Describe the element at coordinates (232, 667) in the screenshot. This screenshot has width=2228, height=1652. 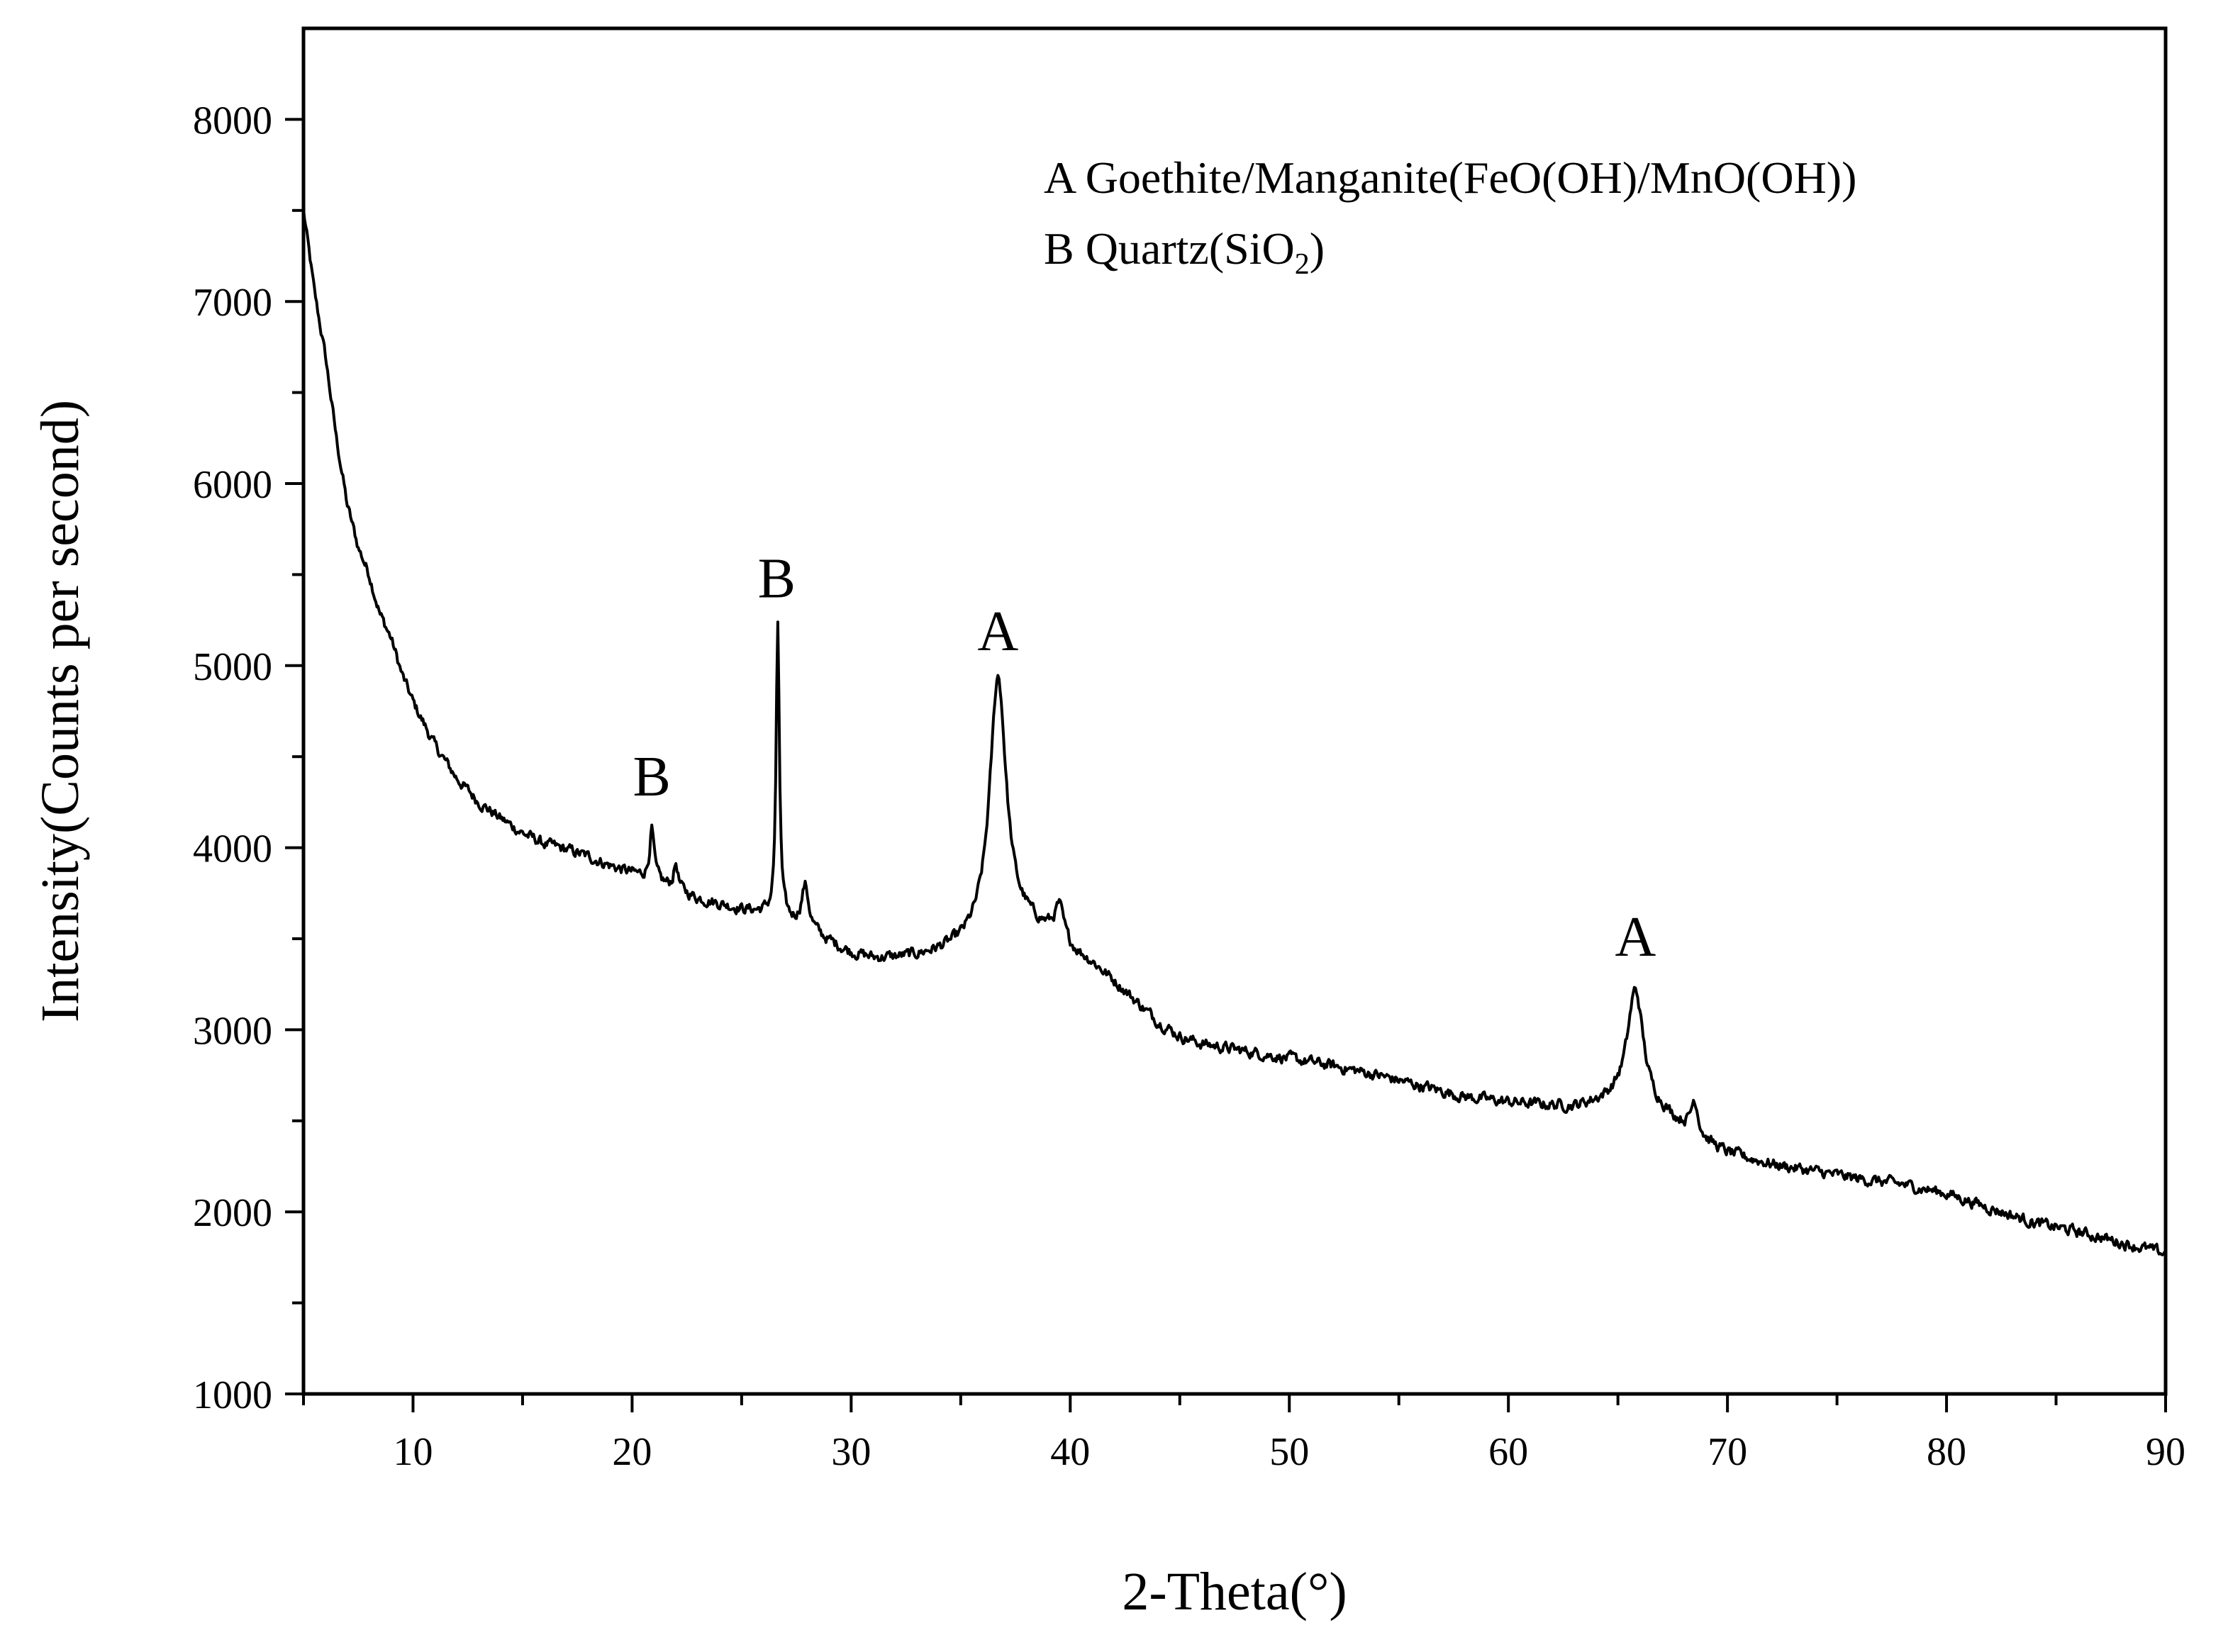
I see `y-tick-label: 5000` at that location.